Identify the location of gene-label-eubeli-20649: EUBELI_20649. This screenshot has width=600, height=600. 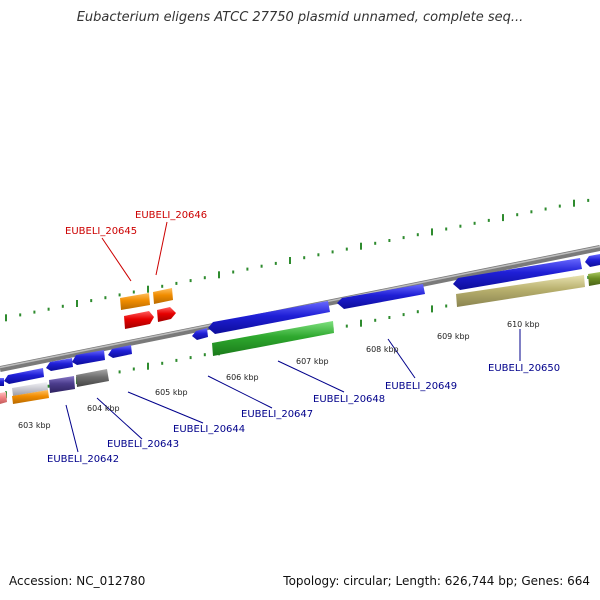
(421, 386).